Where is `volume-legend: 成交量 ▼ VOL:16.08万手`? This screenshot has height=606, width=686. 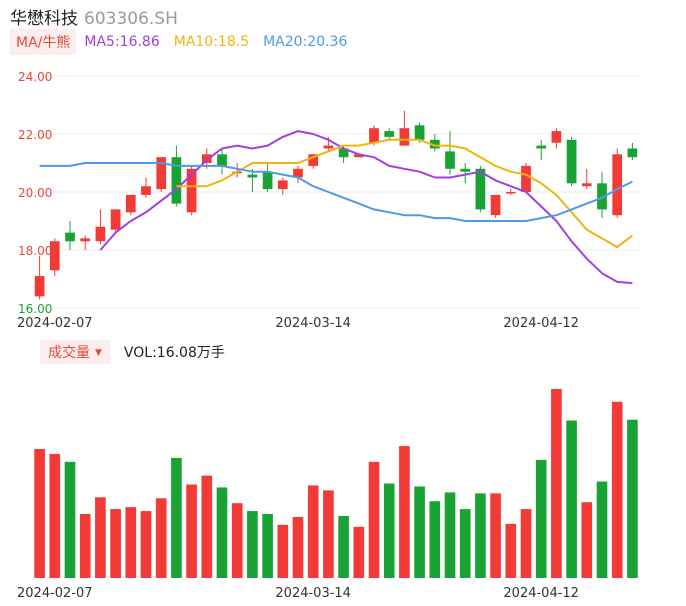
volume-legend: 成交量 ▼ VOL:16.08万手 is located at coordinates (132, 352).